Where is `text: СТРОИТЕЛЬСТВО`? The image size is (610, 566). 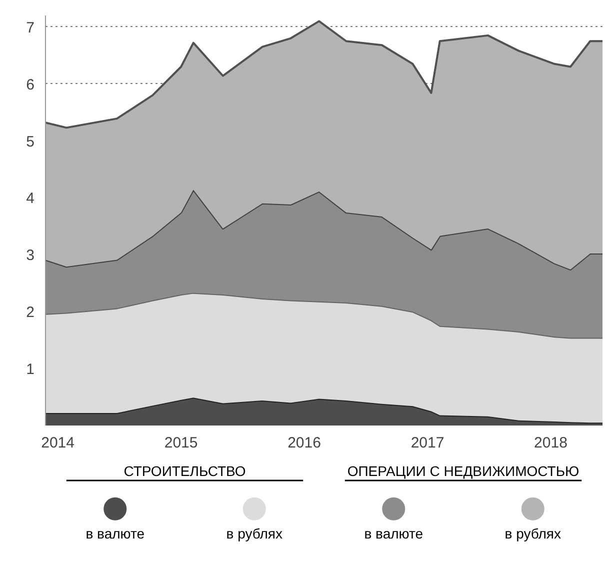
text: СТРОИТЕЛЬСТВО is located at coordinates (185, 470).